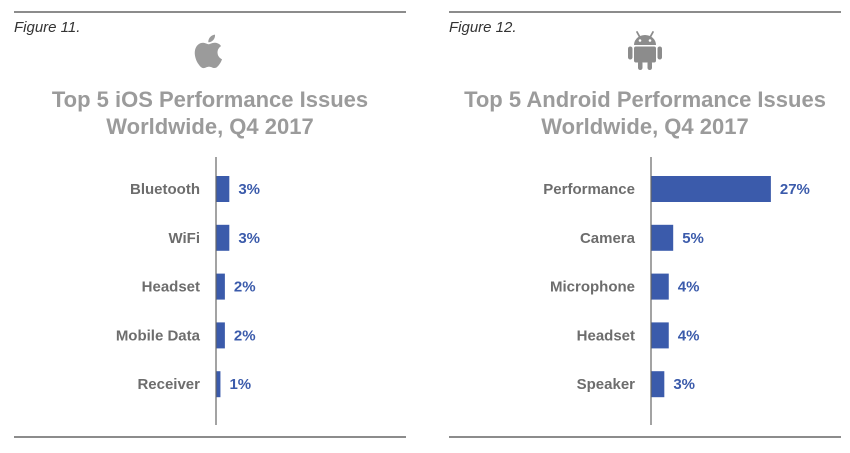  I want to click on category-label: Speaker, so click(606, 384).